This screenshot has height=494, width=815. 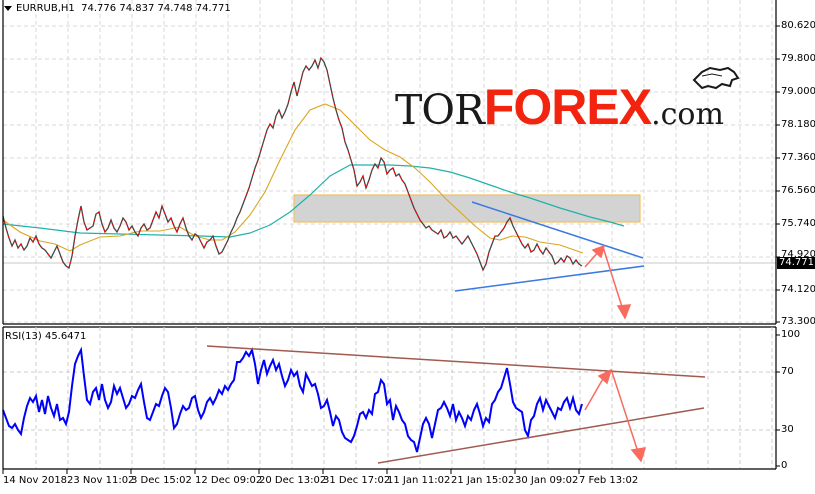 What do you see at coordinates (229, 480) in the screenshot?
I see `time-label: 12 Dec 09:02` at bounding box center [229, 480].